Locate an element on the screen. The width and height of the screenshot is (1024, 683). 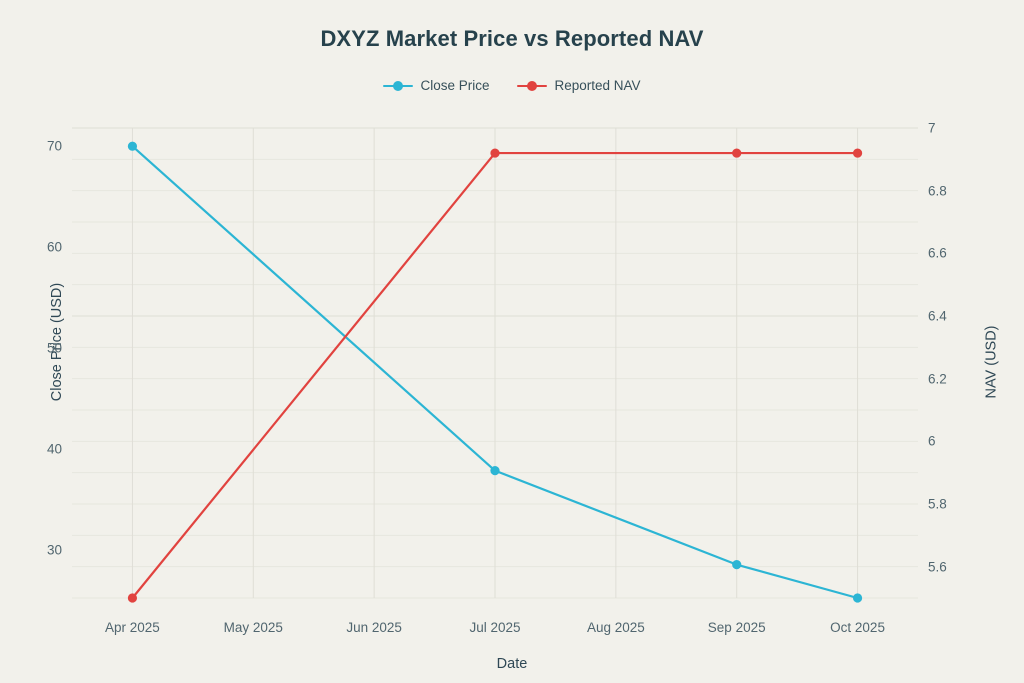
y-axis-right-tick: 6 is located at coordinates (932, 441).